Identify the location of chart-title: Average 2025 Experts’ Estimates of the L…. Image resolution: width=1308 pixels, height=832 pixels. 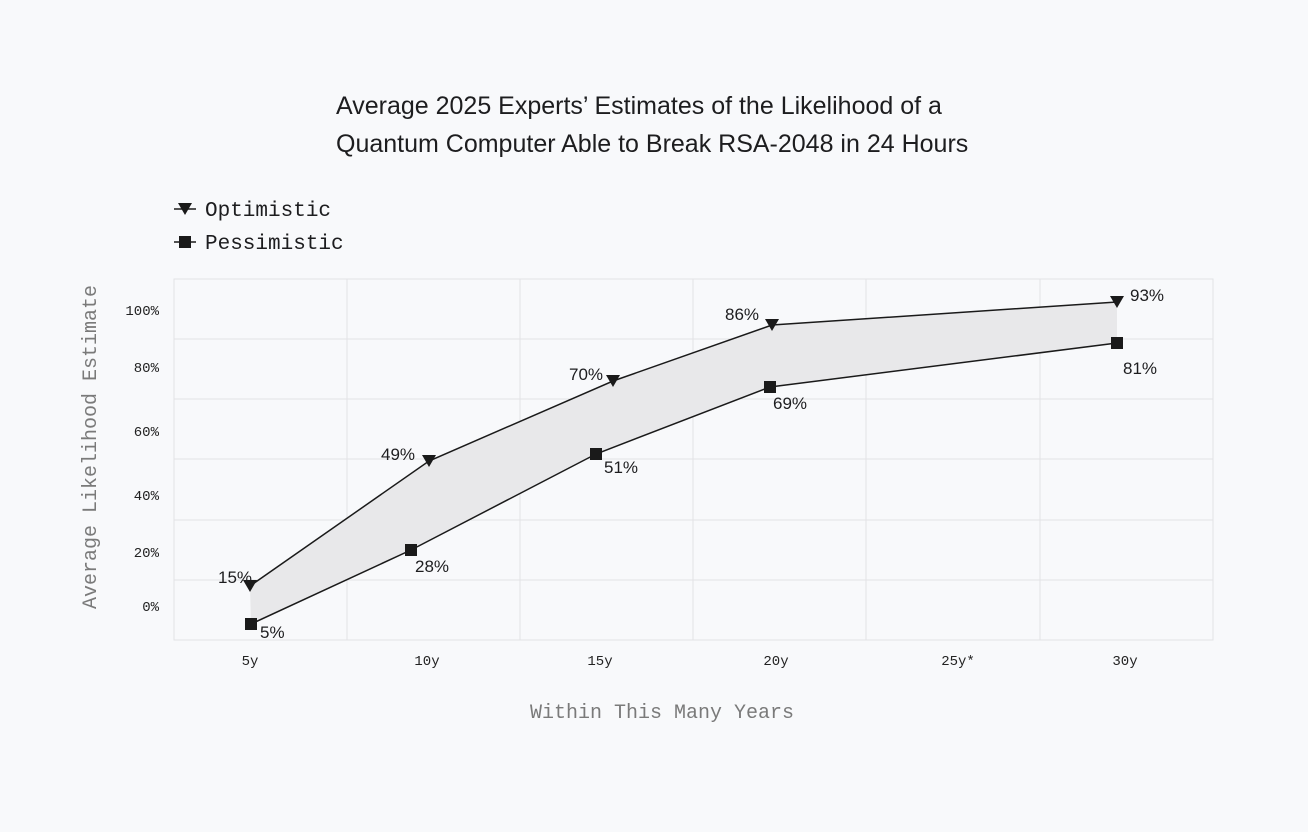
(652, 125).